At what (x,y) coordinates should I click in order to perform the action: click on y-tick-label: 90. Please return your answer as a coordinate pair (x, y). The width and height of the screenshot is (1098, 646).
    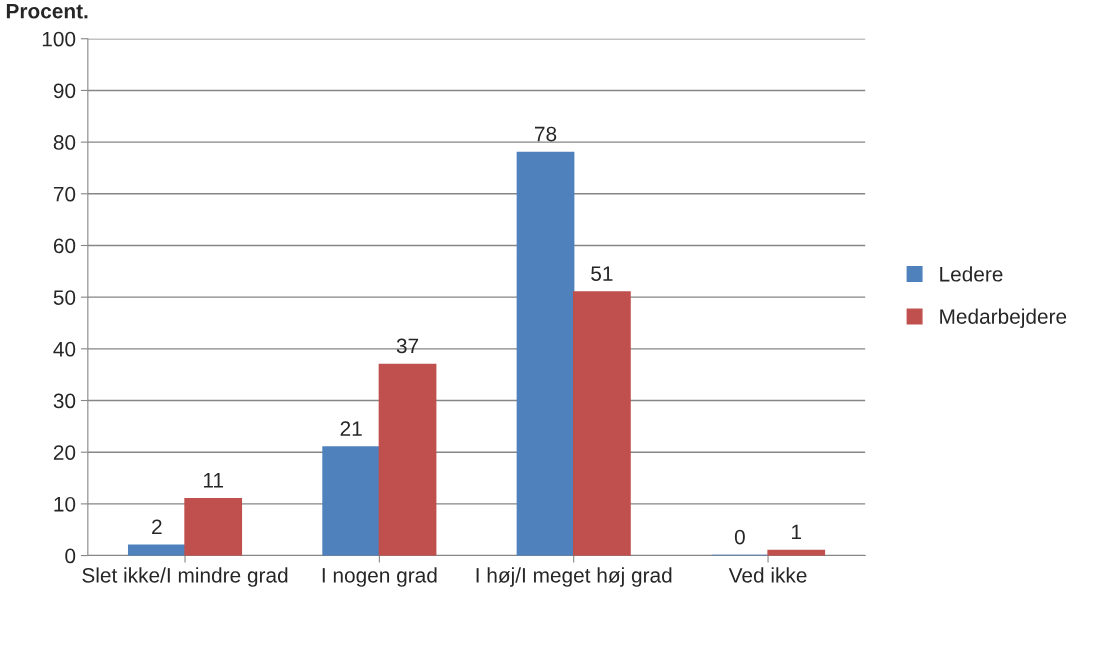
    Looking at the image, I should click on (64, 91).